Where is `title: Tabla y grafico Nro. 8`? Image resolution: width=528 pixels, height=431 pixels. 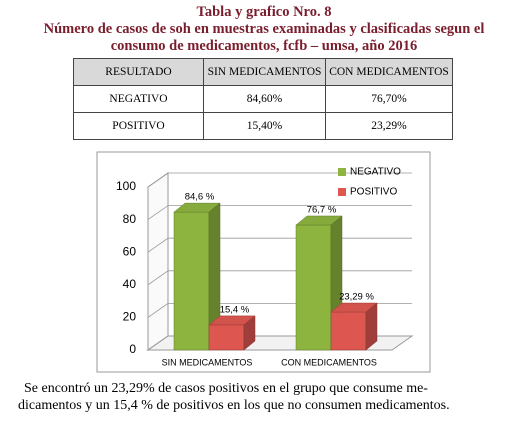
title: Tabla y grafico Nro. 8 is located at coordinates (264, 12).